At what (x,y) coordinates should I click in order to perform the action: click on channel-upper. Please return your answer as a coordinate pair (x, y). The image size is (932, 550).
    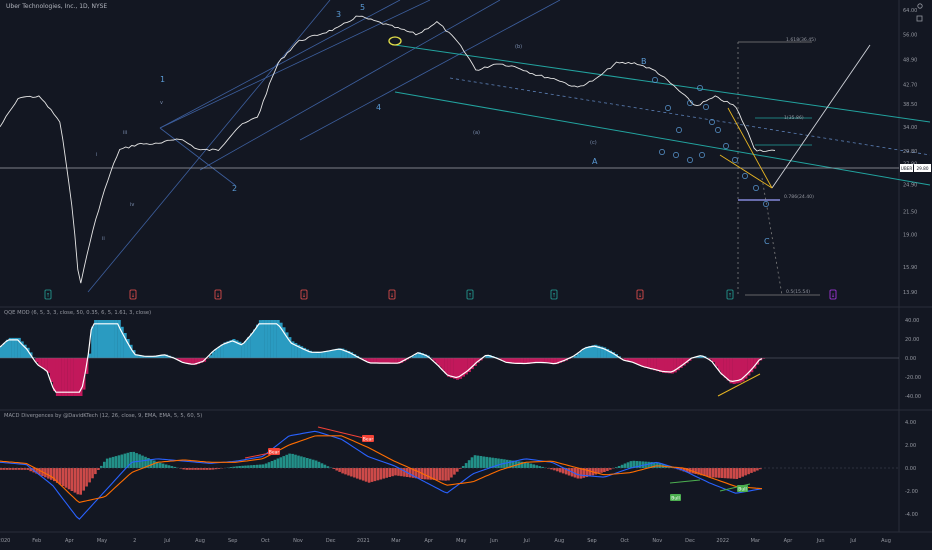
    Looking at the image, I should click on (662, 83).